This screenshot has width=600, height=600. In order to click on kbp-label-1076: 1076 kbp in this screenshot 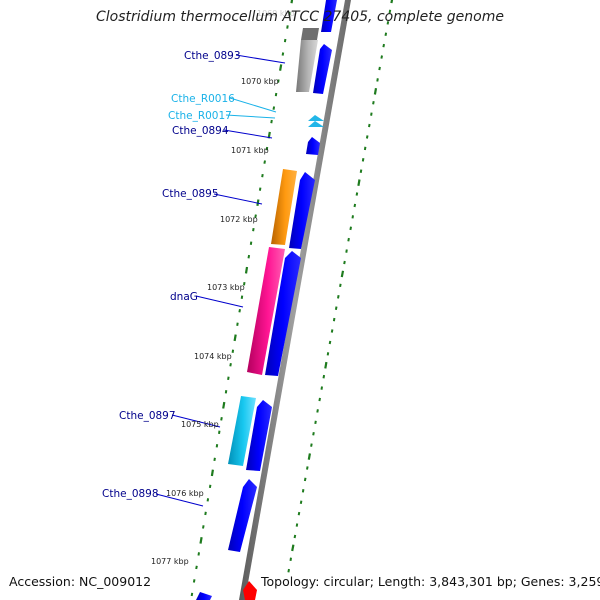, I will do `click(185, 493)`.